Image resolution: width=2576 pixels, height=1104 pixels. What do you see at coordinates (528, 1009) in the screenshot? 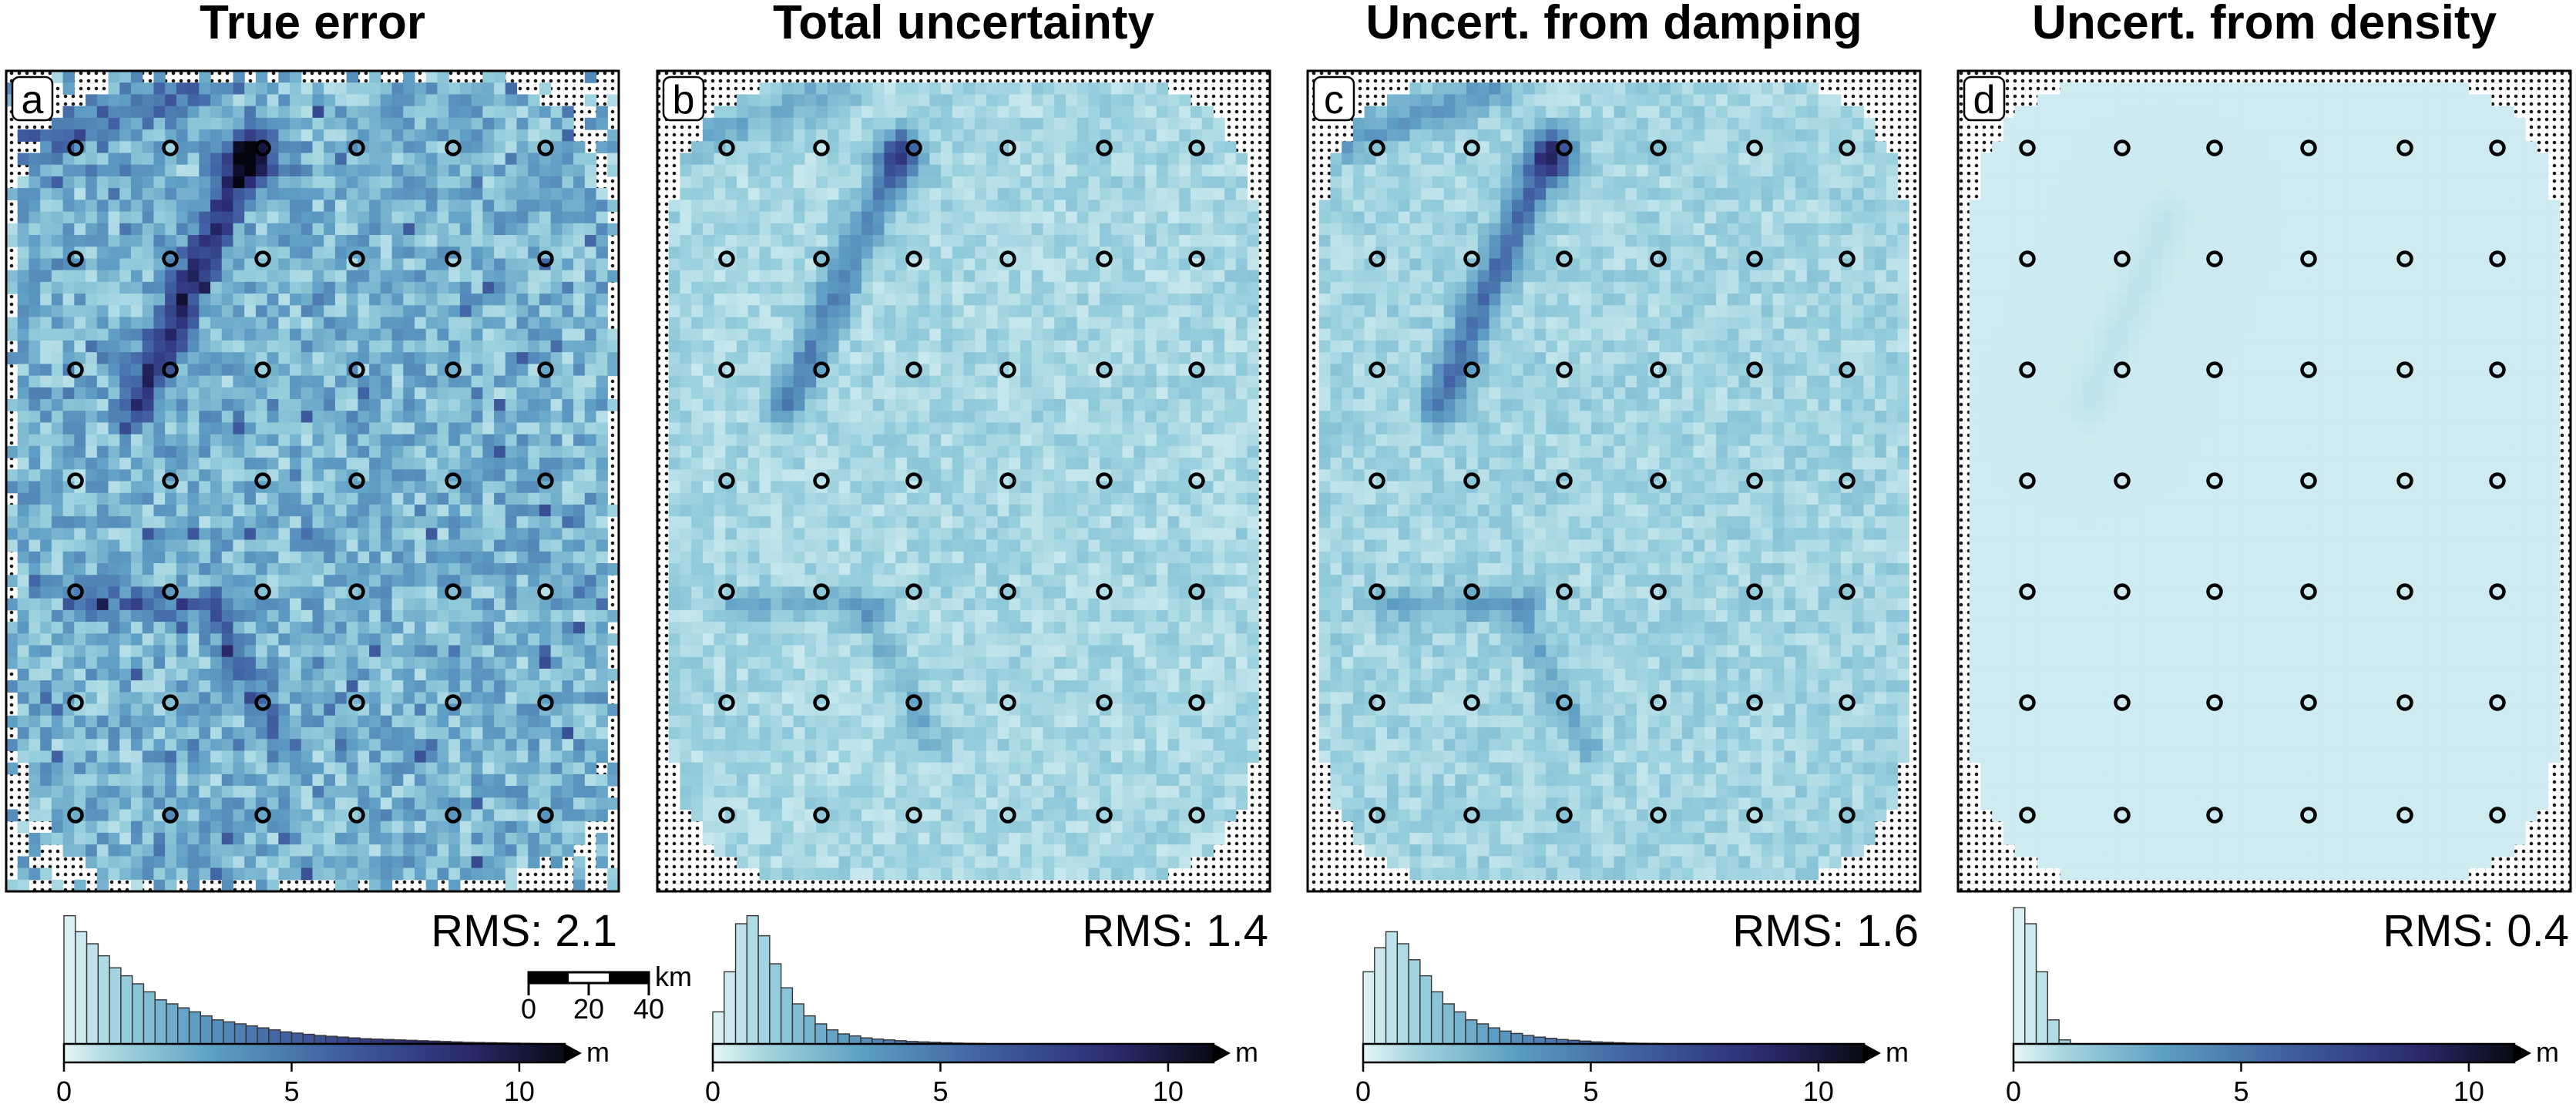
I see `scale-tick-0: 0` at bounding box center [528, 1009].